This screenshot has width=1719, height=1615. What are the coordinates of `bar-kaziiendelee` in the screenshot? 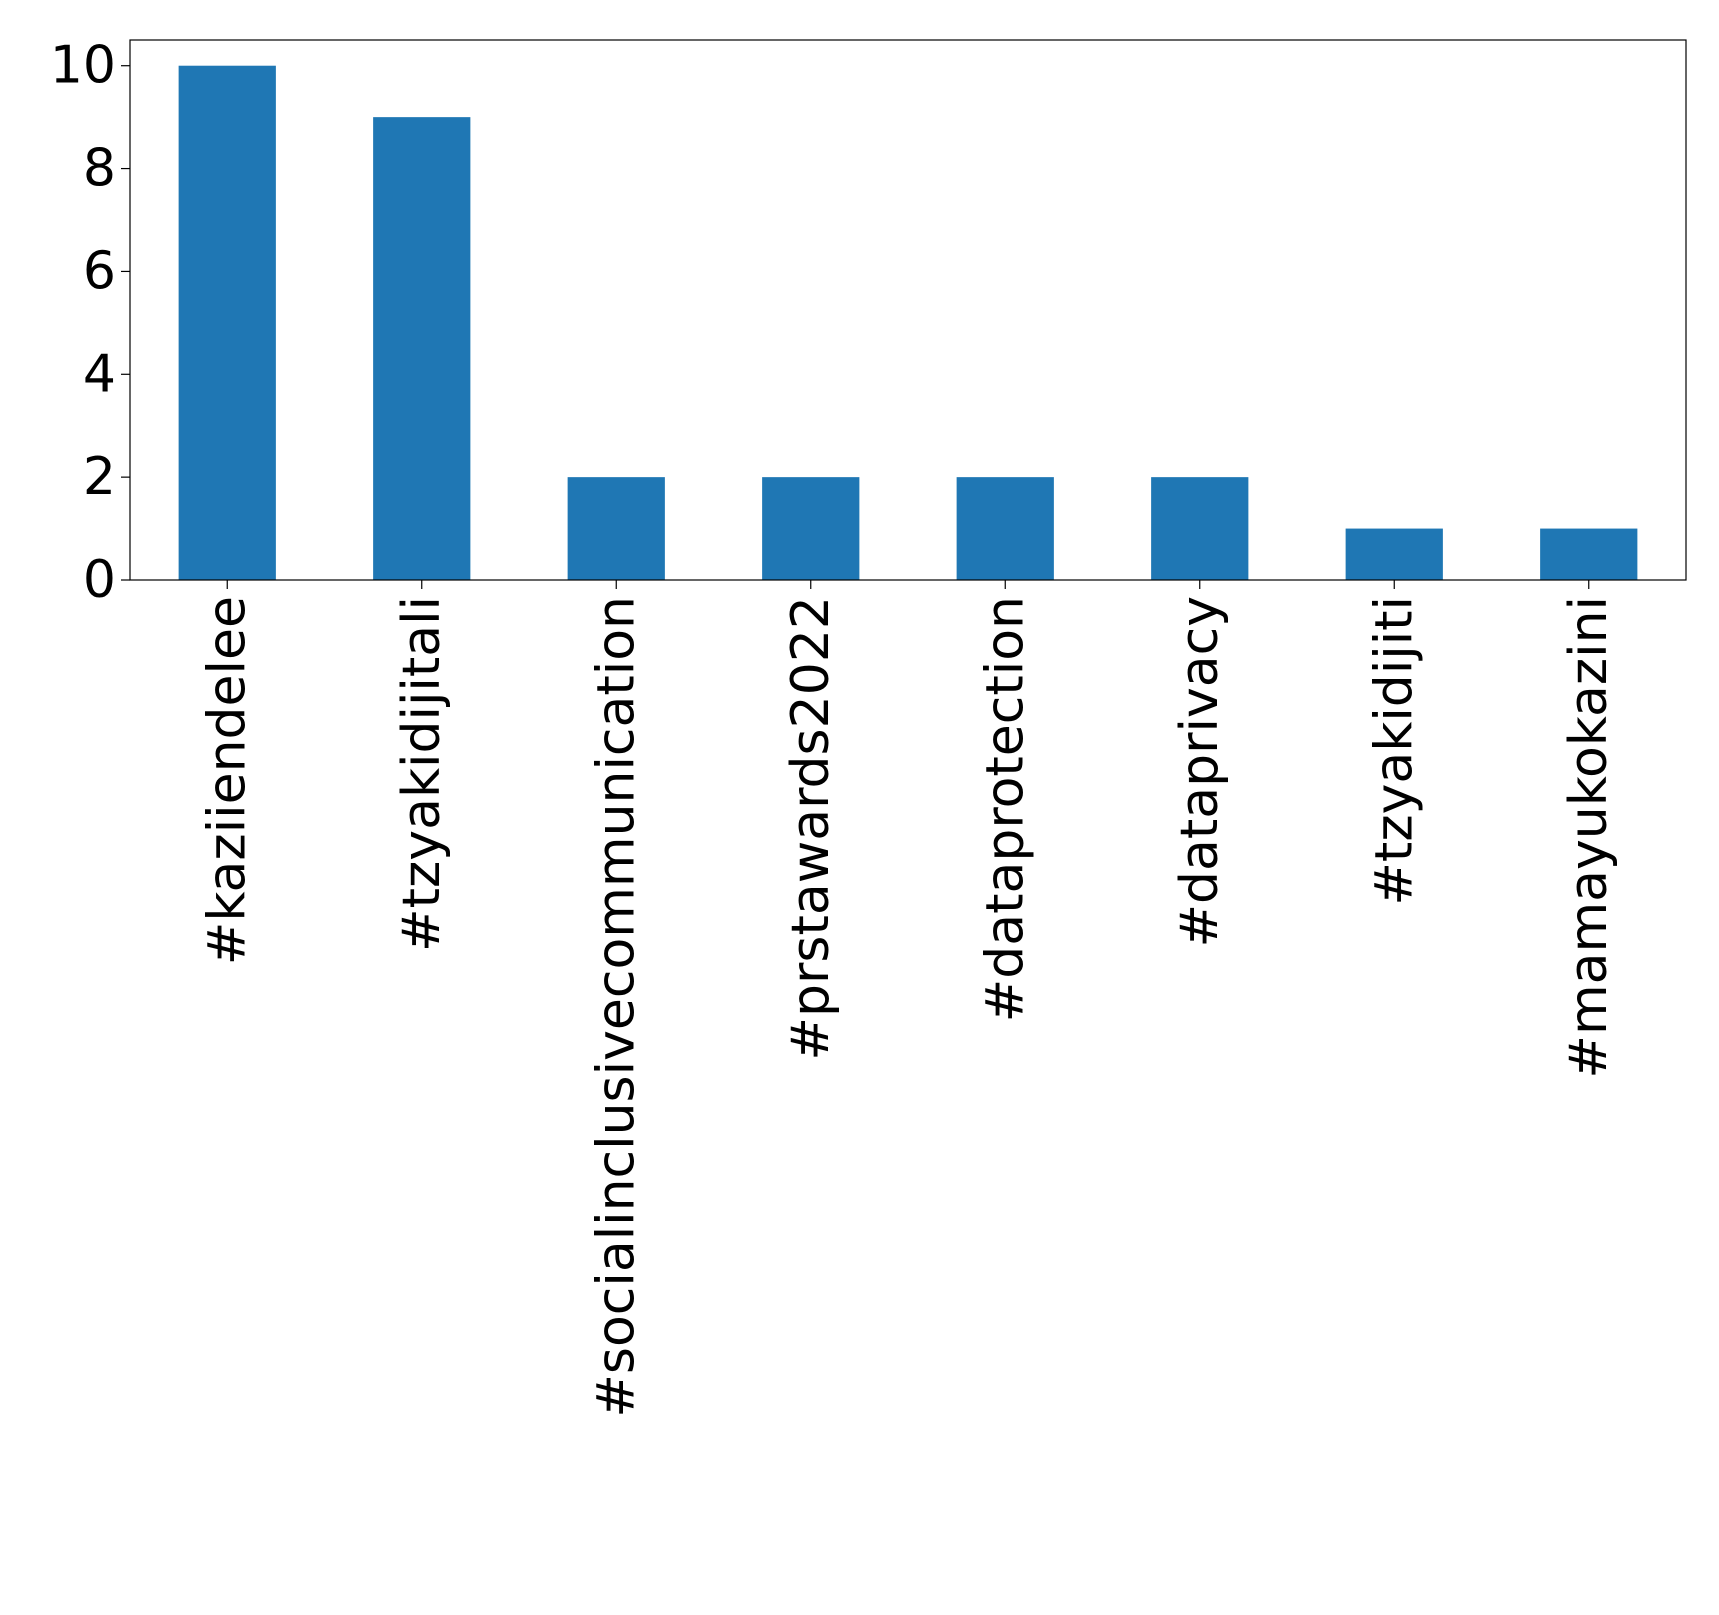 It's located at (227, 322).